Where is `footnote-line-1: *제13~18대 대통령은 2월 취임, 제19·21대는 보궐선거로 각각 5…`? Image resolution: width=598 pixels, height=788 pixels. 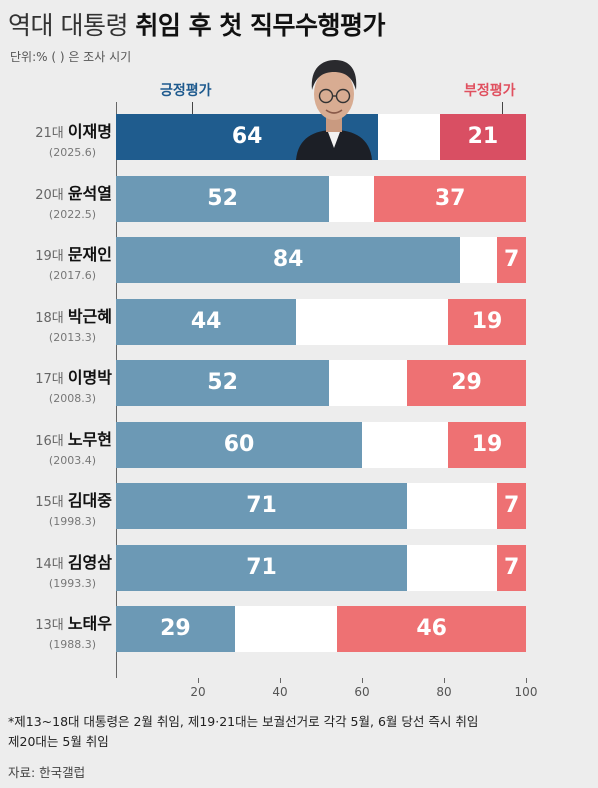
footnote-line-1: *제13~18대 대통령은 2월 취임, 제19·21대는 보궐선거로 각각 5… is located at coordinates (243, 721).